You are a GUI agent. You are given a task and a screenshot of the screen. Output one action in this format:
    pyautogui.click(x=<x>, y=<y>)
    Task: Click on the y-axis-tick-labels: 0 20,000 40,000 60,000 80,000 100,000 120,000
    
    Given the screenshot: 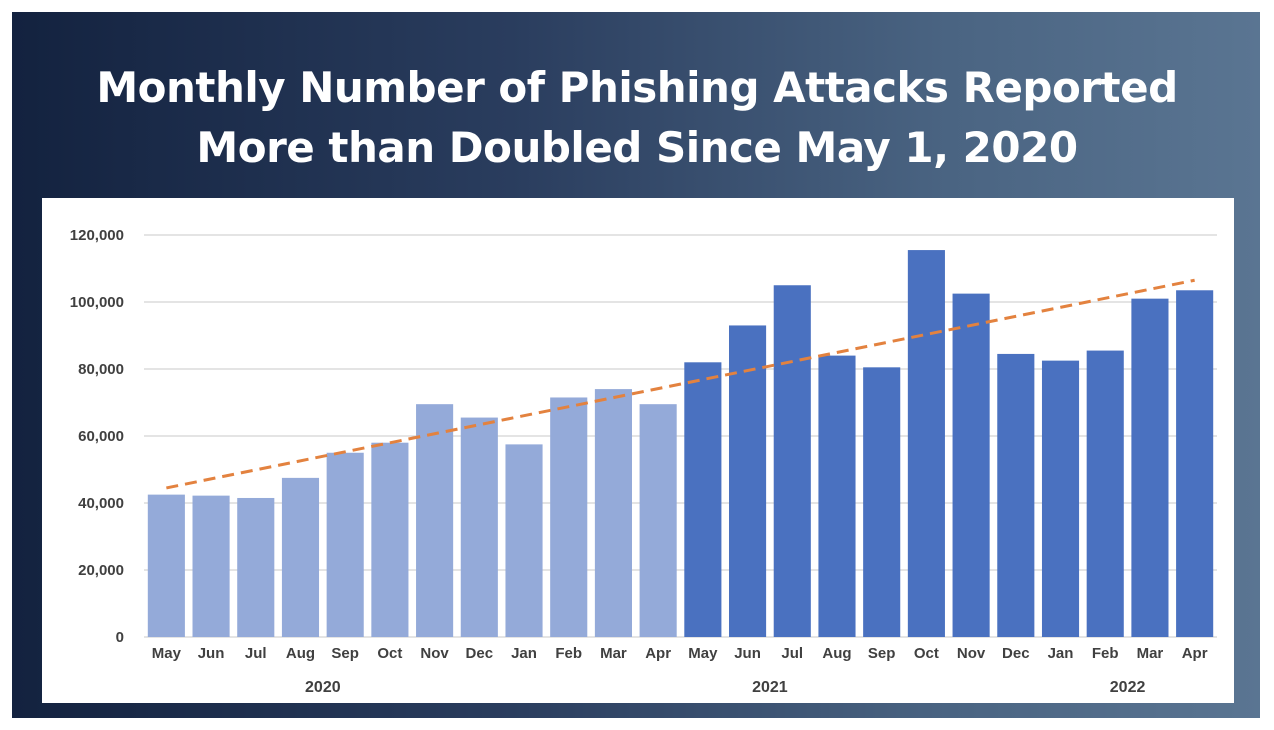 What is the action you would take?
    pyautogui.click(x=97, y=436)
    